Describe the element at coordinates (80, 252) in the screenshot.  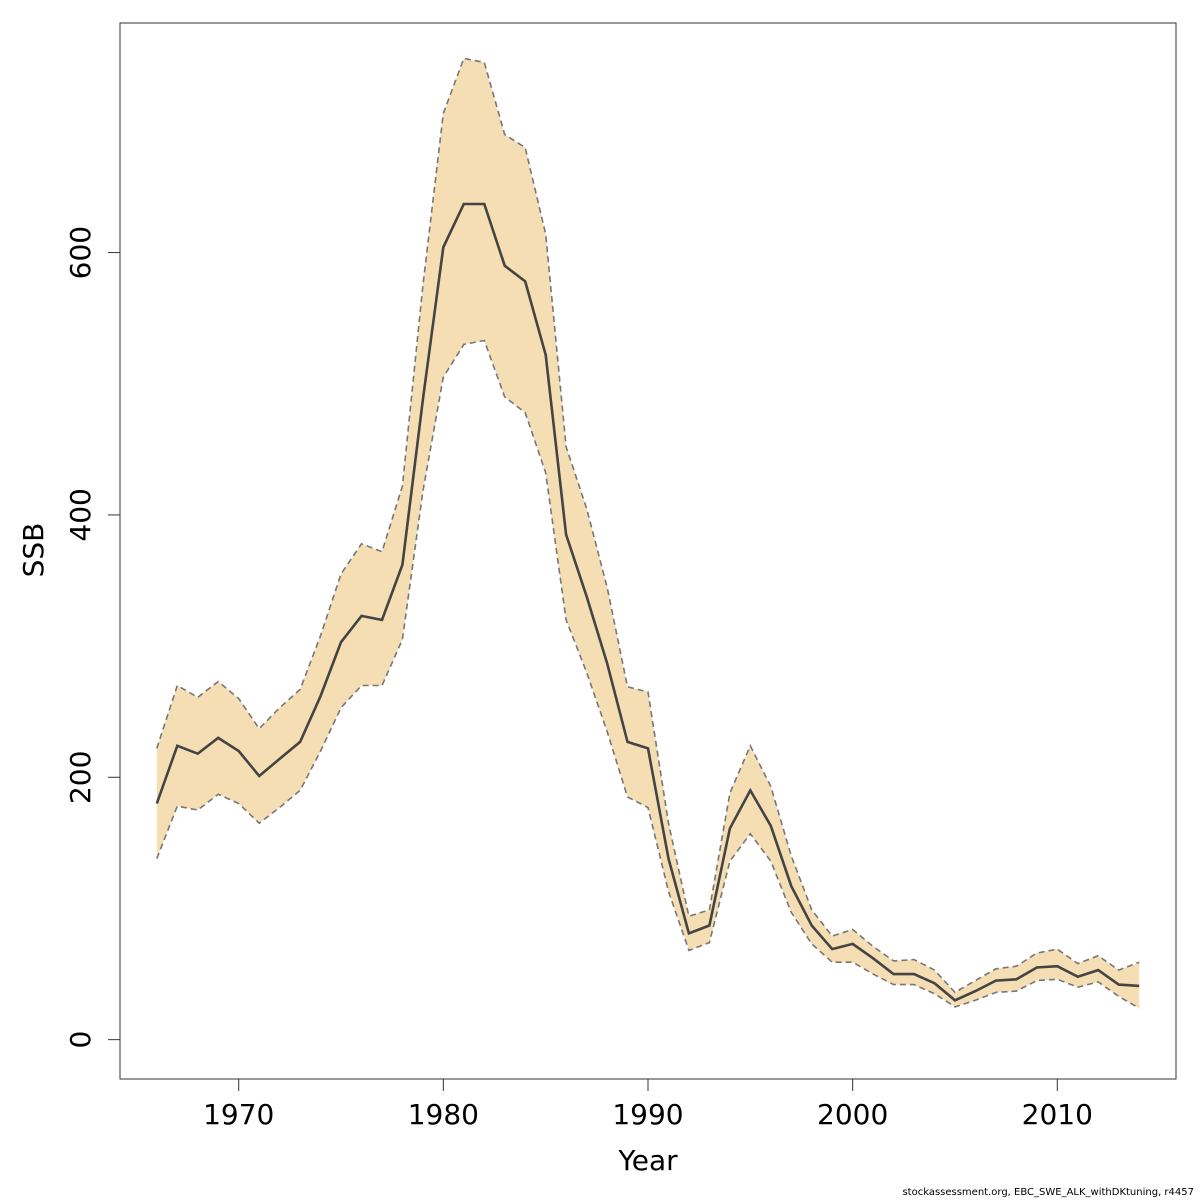
I see `y-tick-label: 600` at that location.